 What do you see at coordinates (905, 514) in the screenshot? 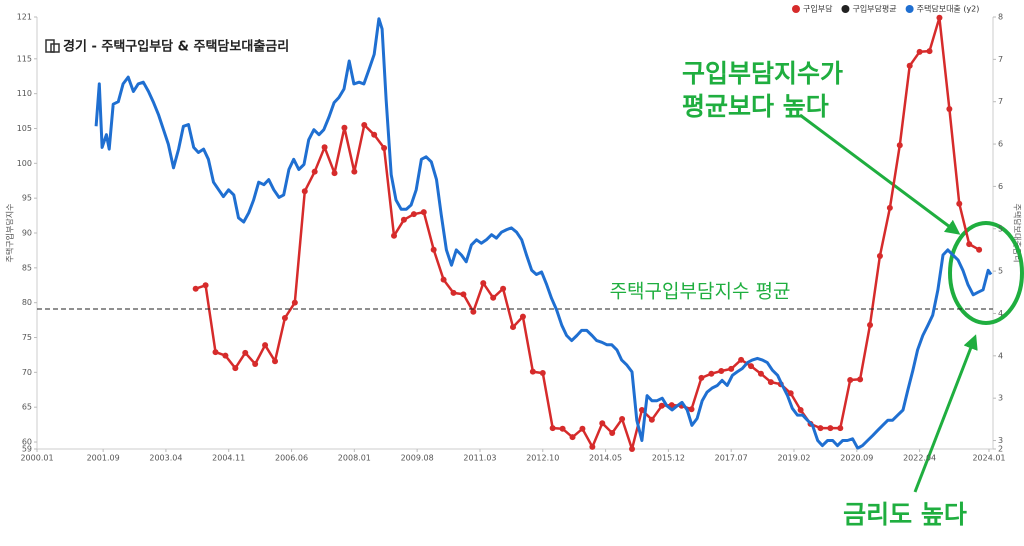
I see `annotation: 금리도 높다` at bounding box center [905, 514].